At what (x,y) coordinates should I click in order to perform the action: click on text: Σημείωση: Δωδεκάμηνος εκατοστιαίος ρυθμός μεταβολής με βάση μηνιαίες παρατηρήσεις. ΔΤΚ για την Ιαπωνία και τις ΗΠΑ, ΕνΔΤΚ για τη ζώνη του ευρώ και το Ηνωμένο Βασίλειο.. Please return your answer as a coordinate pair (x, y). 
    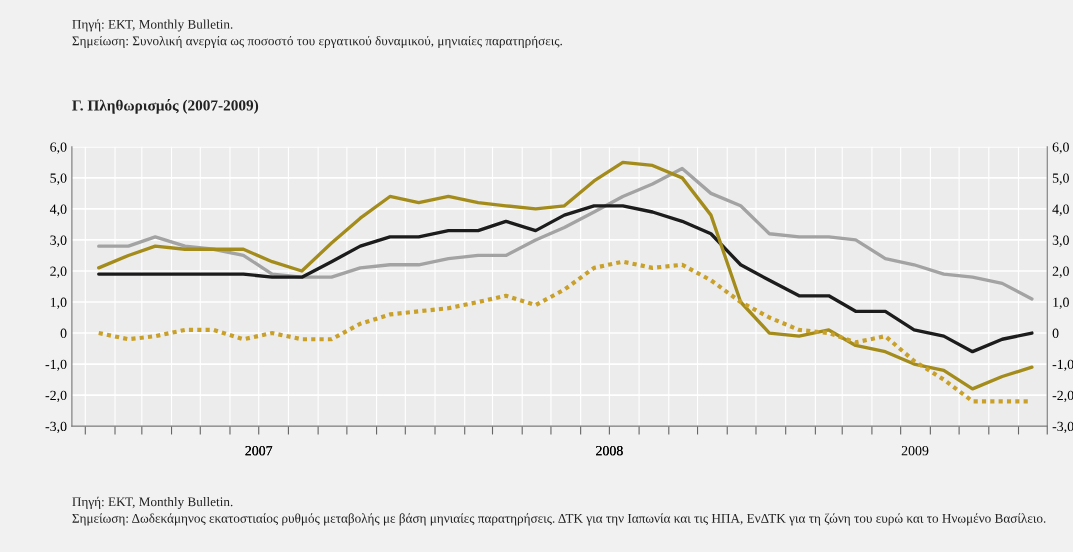
    Looking at the image, I should click on (559, 519).